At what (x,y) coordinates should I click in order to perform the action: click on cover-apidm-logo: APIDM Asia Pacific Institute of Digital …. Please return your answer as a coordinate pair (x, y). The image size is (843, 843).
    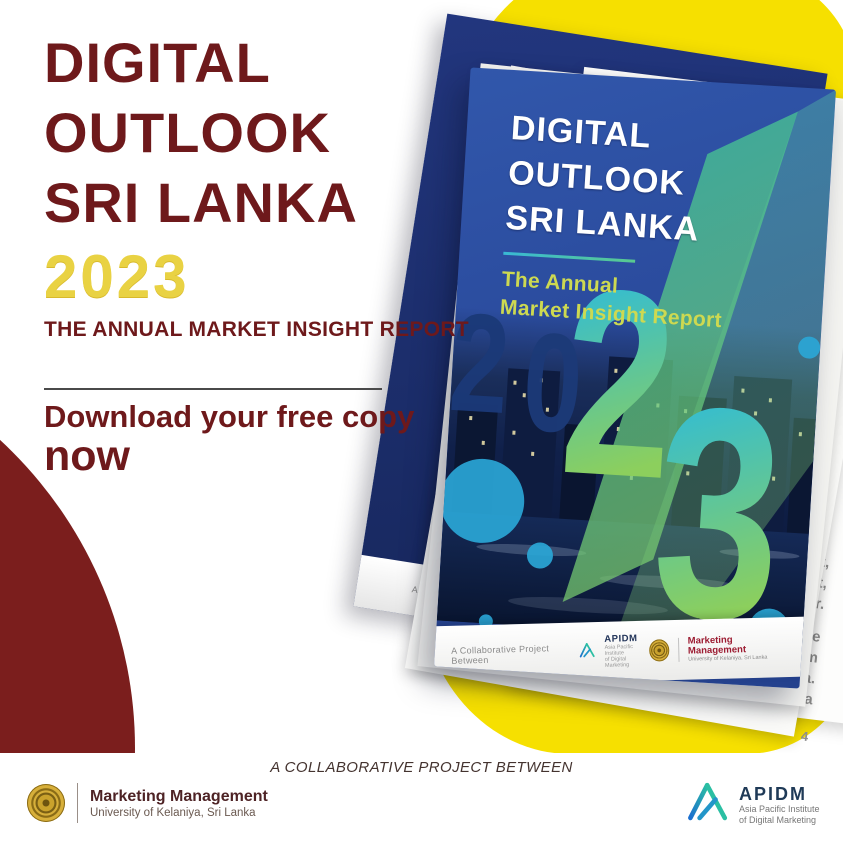
    Looking at the image, I should click on (614, 651).